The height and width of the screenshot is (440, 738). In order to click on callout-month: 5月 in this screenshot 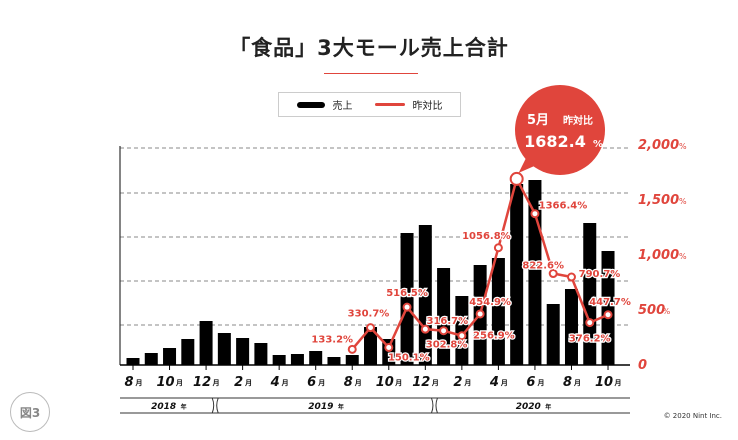, I will do `click(538, 120)`.